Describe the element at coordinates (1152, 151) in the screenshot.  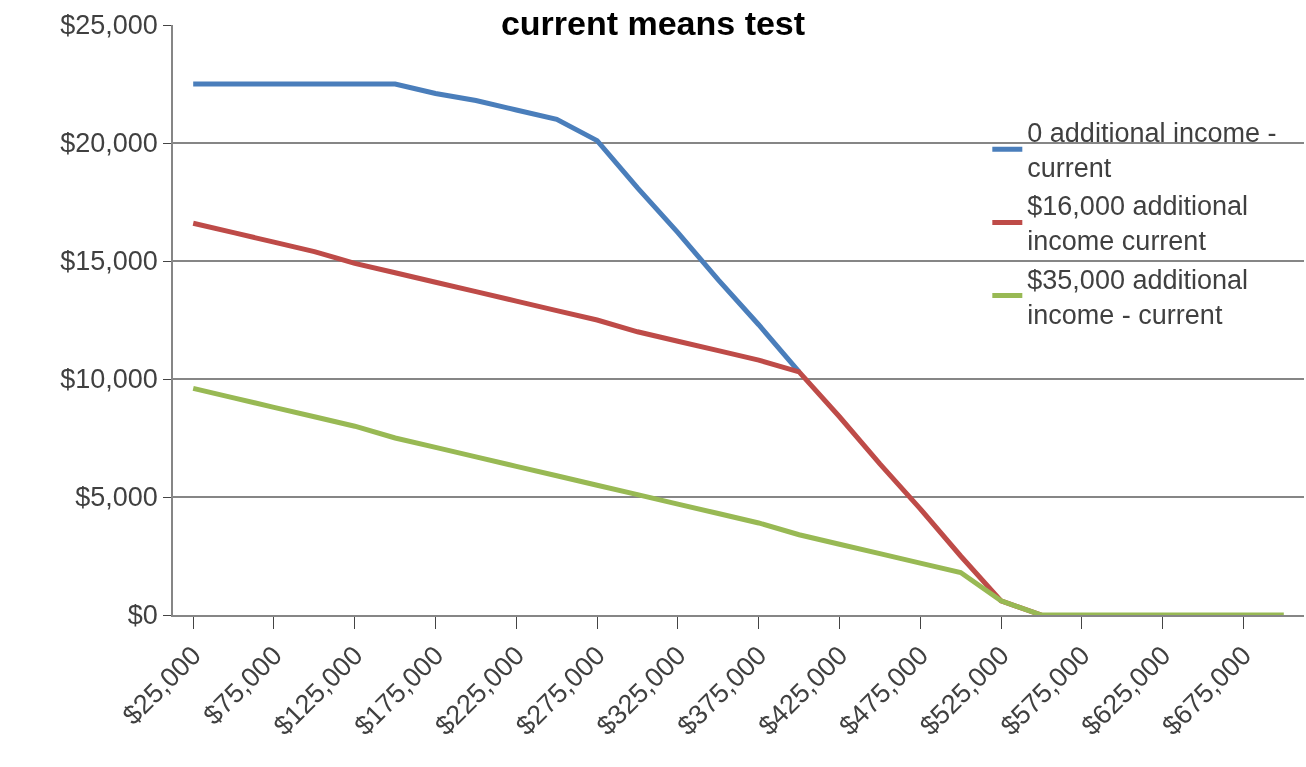
I see `legend-label: 0 additional income - current` at that location.